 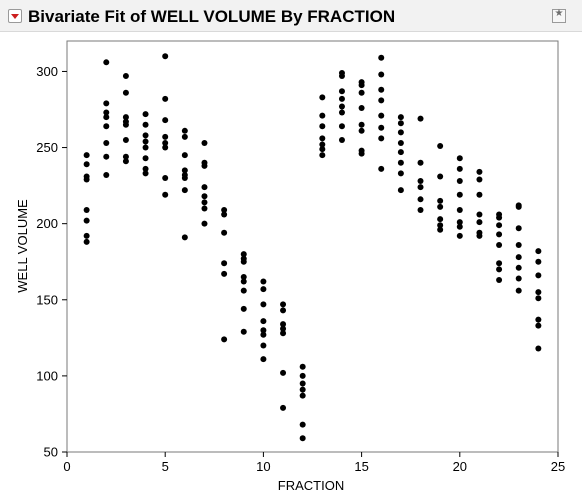 What do you see at coordinates (15, 16) in the screenshot?
I see `red-triangle-menu-icon` at bounding box center [15, 16].